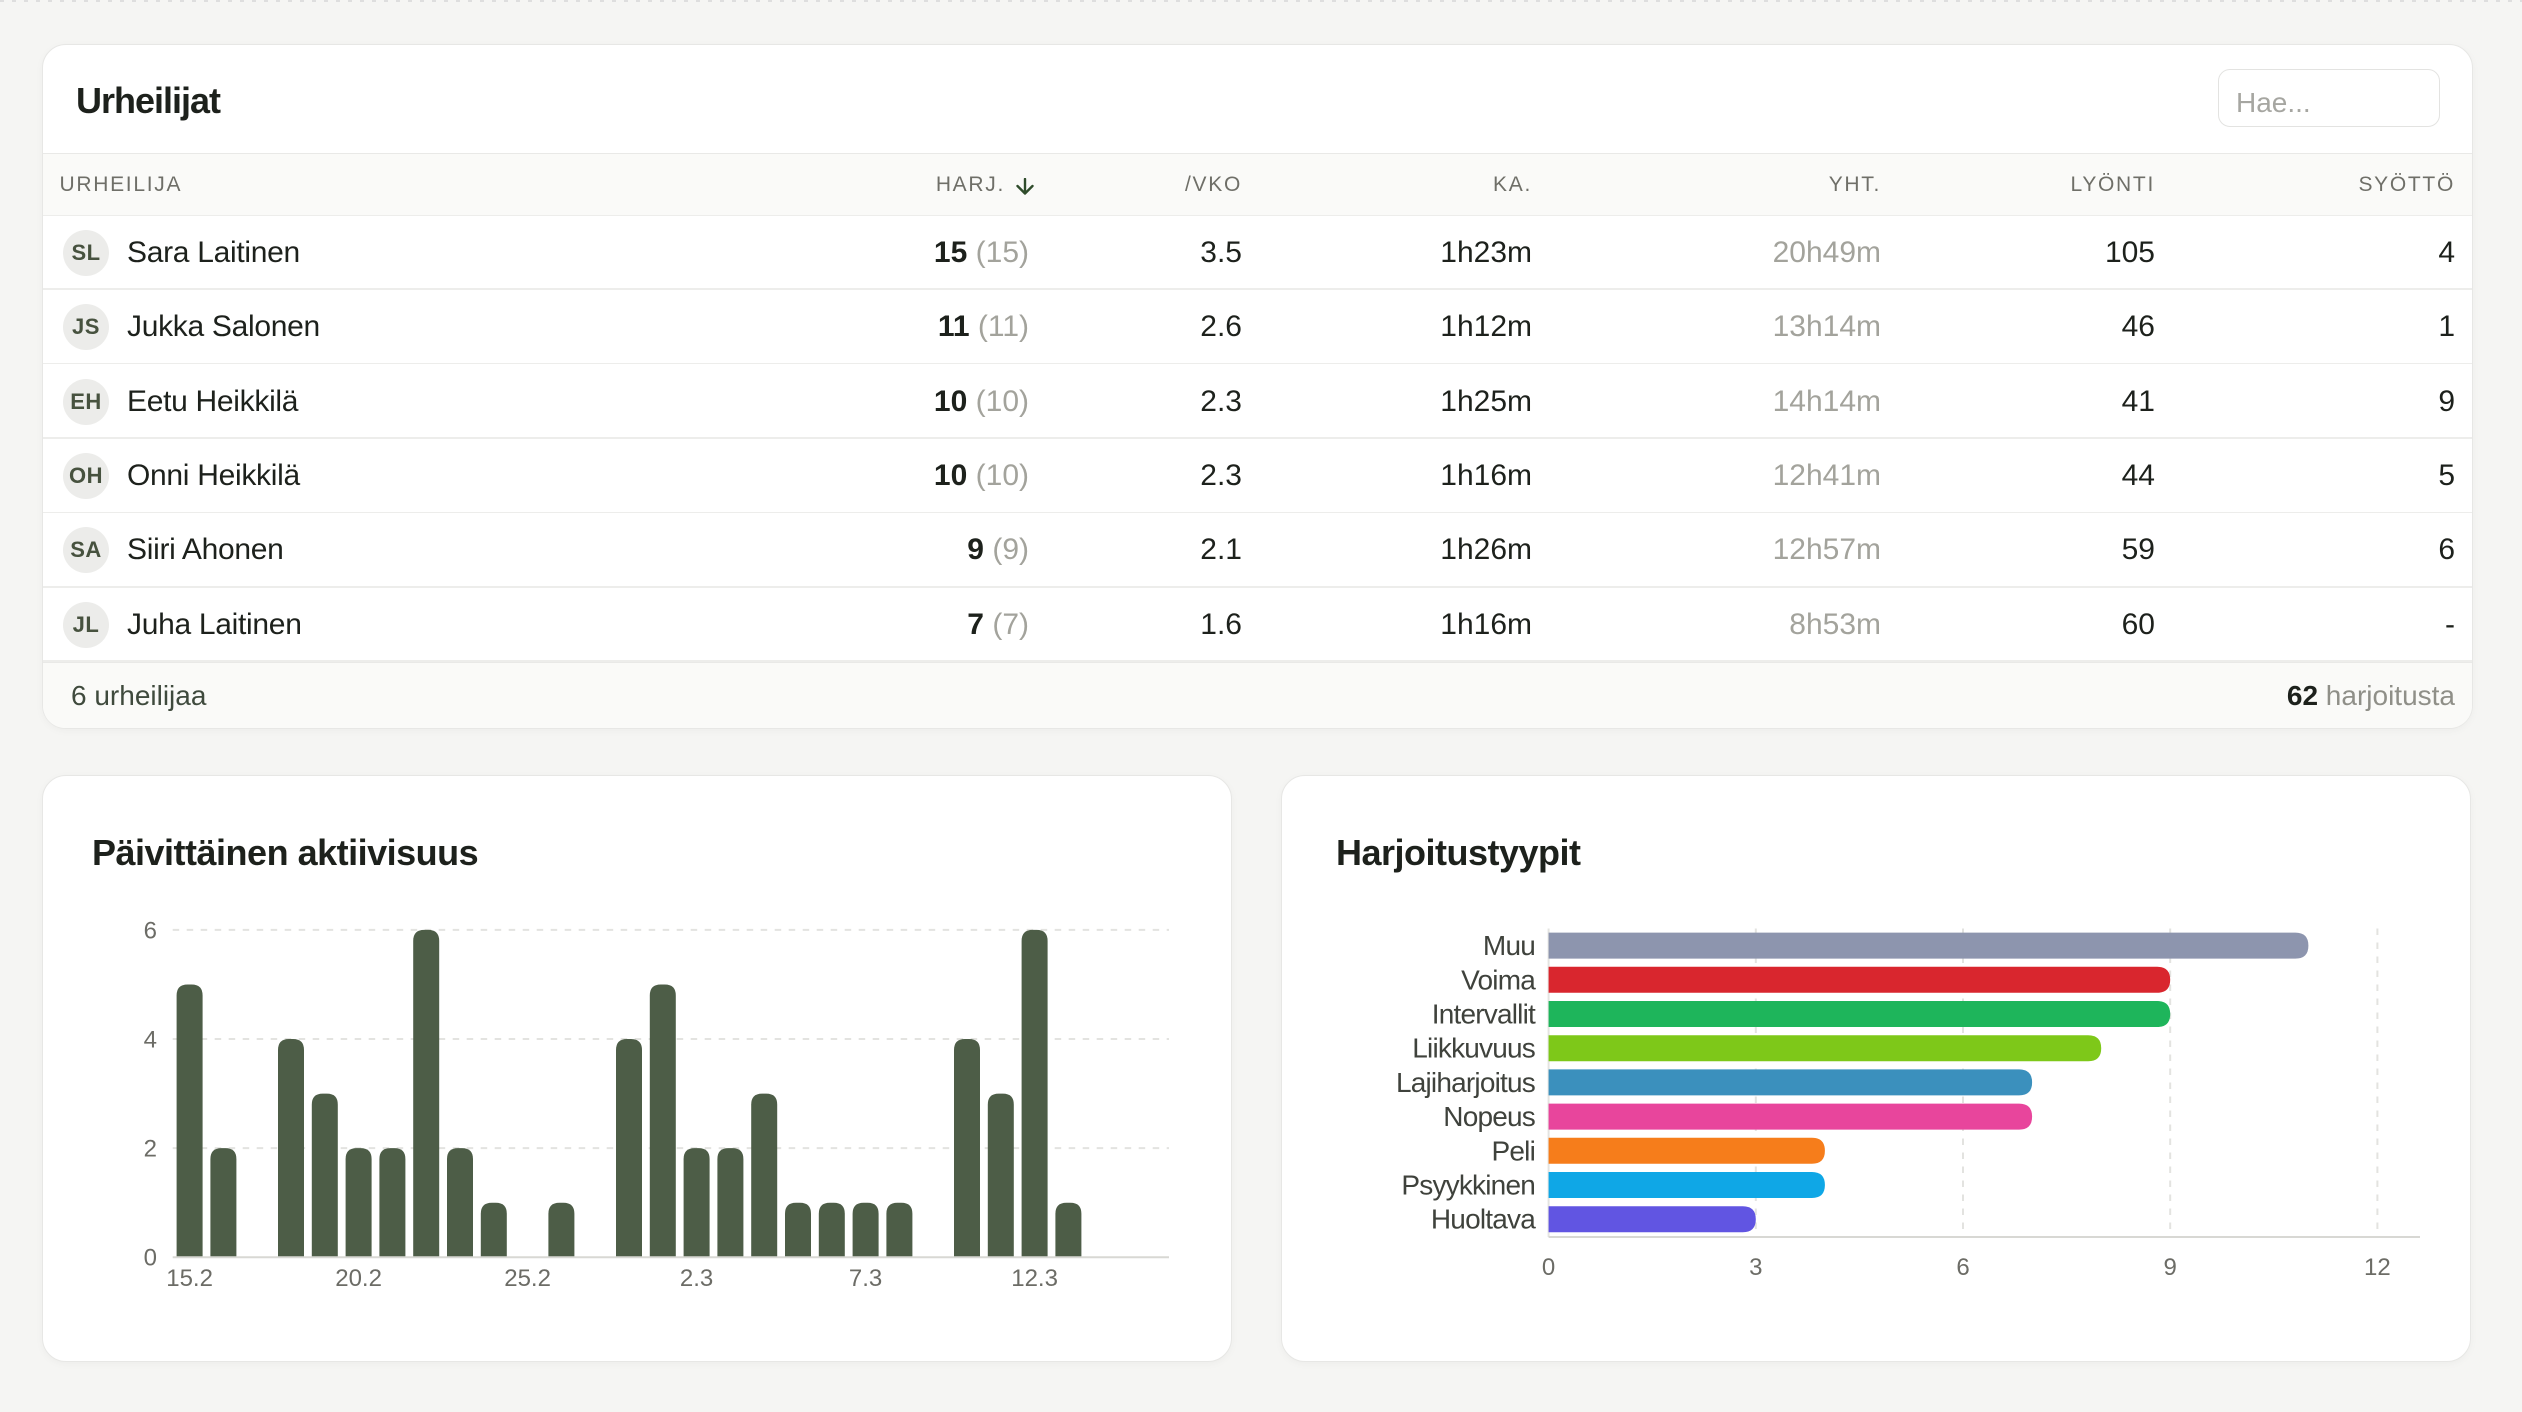  I want to click on svg-text: 12, so click(2377, 1267).